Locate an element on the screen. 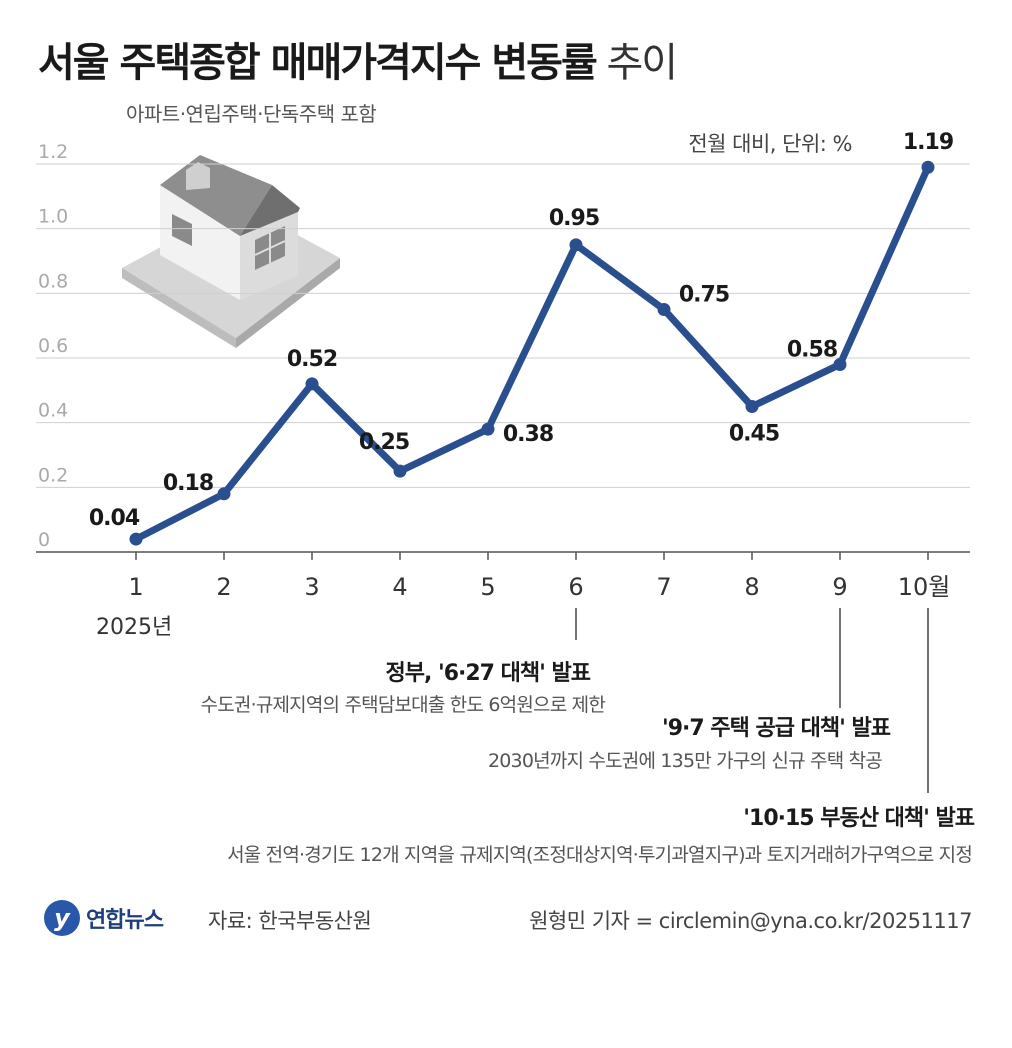 The height and width of the screenshot is (1048, 1012). data-label: 0.58 is located at coordinates (812, 349).